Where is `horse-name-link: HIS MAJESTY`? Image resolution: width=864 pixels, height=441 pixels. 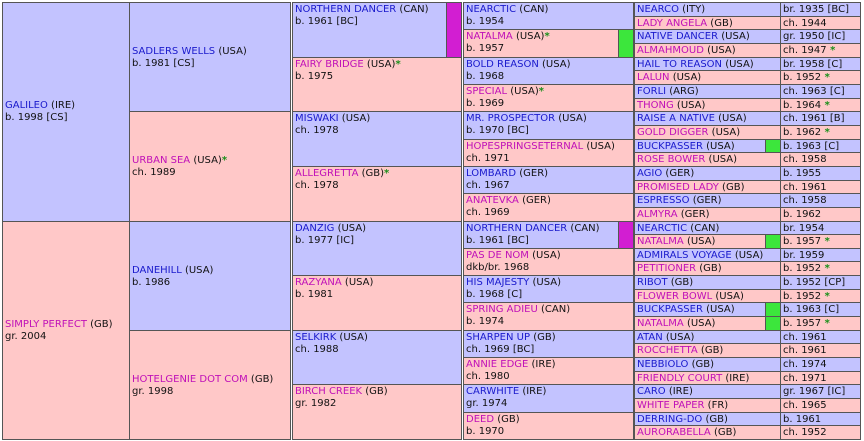 horse-name-link: HIS MAJESTY is located at coordinates (498, 282).